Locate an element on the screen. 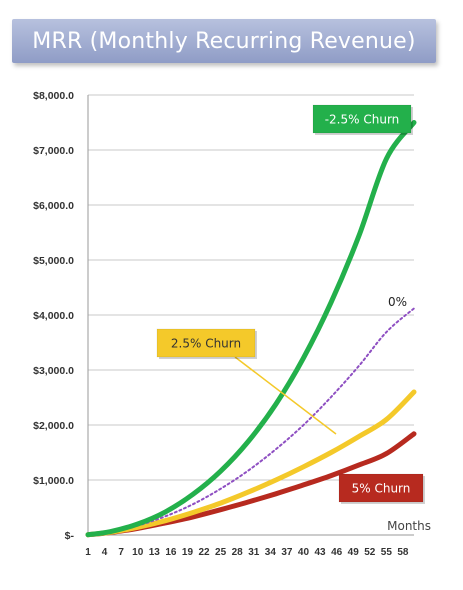 The height and width of the screenshot is (590, 463). y-tick-label: $5,000.0 is located at coordinates (53, 261).